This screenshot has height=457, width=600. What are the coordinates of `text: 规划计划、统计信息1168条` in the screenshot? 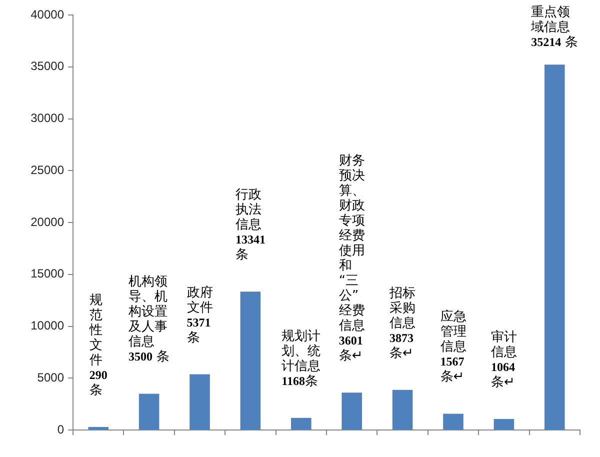 It's located at (301, 358).